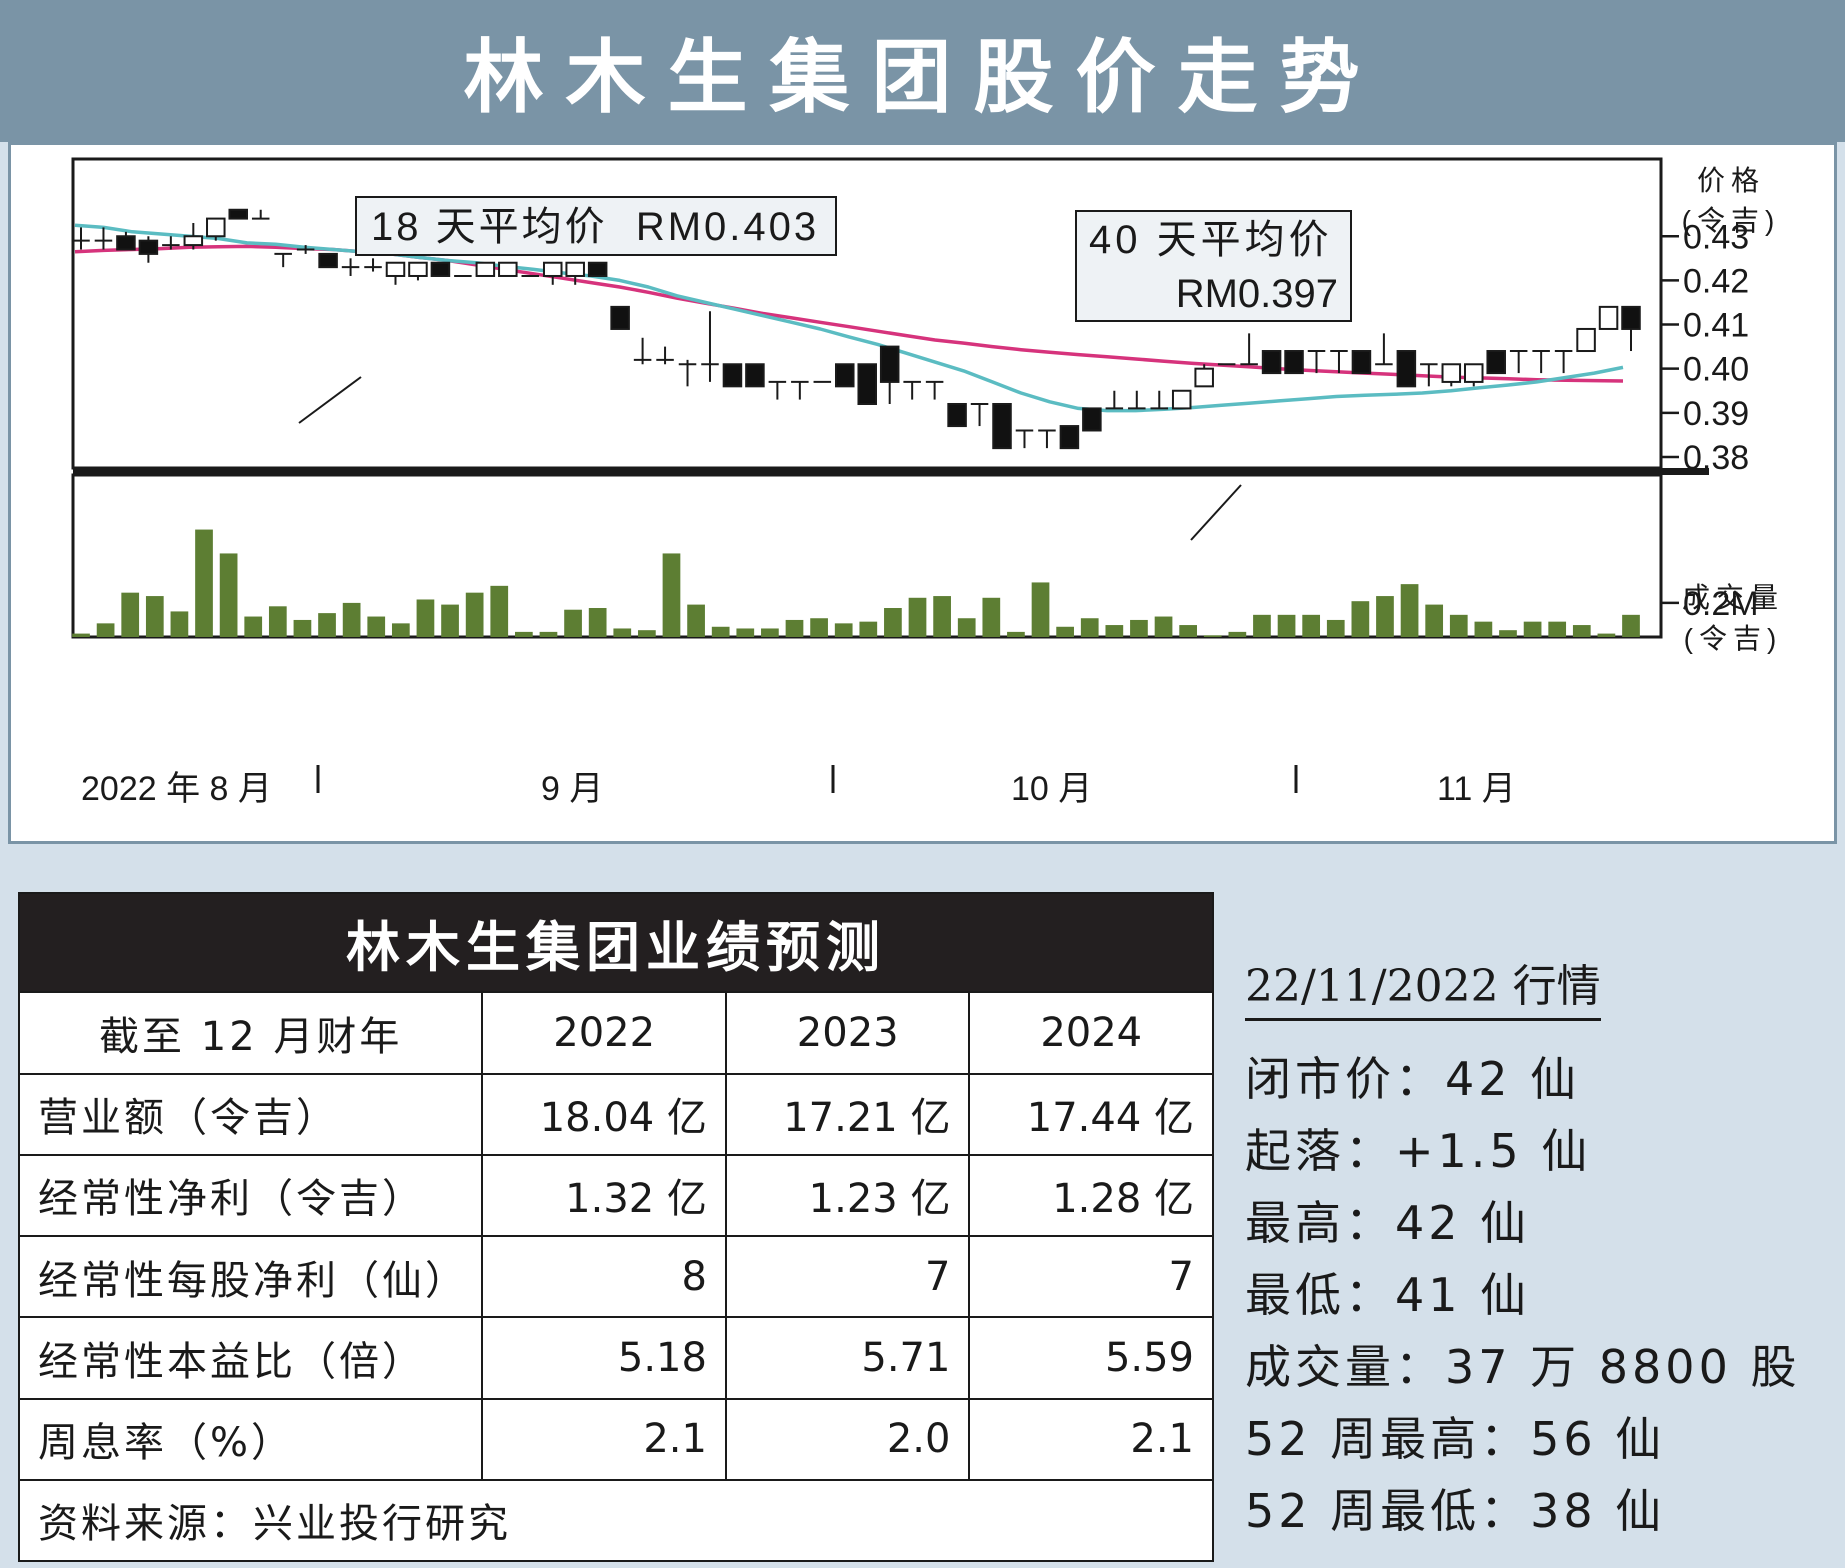  Describe the element at coordinates (596, 226) in the screenshot. I see `annotation-ma18-box` at that location.